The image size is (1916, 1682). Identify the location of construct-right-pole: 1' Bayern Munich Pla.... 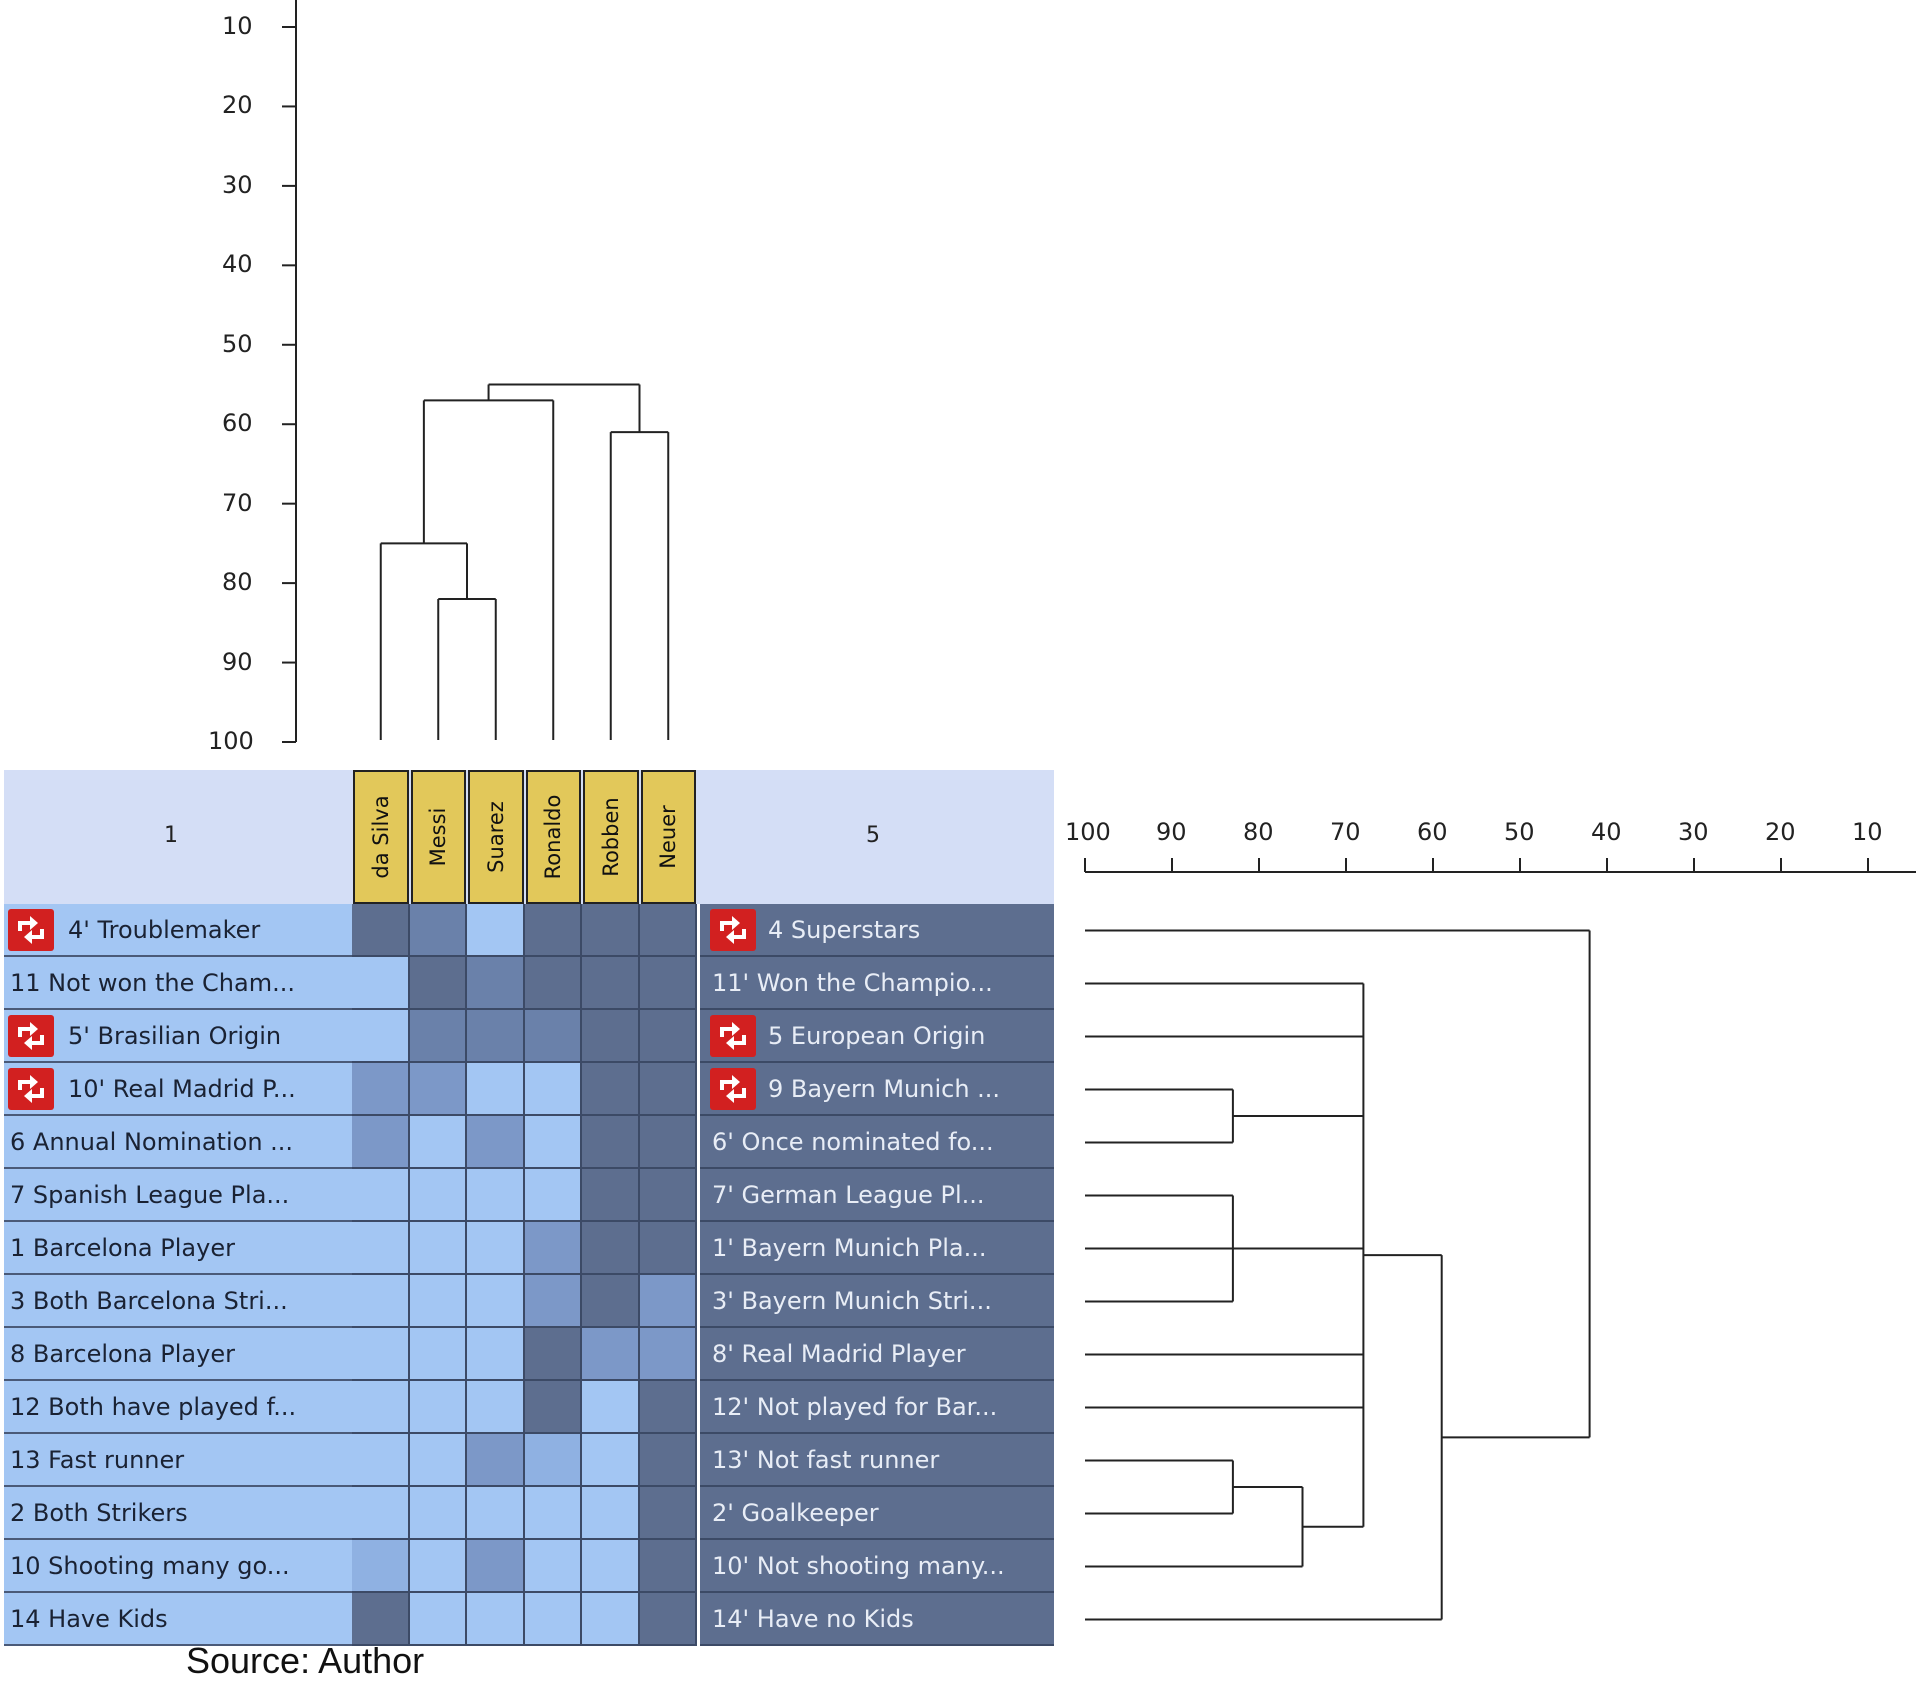
(877, 1248).